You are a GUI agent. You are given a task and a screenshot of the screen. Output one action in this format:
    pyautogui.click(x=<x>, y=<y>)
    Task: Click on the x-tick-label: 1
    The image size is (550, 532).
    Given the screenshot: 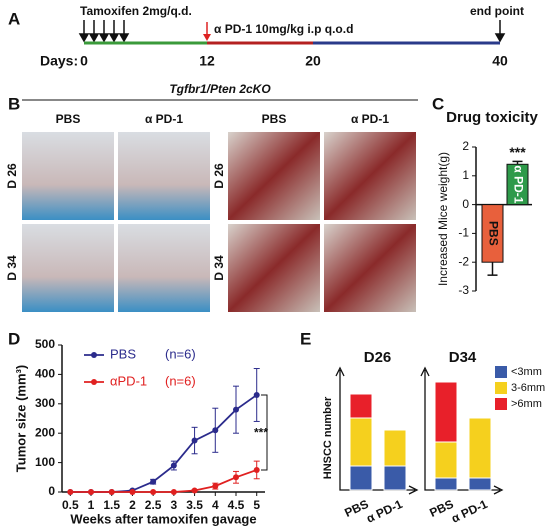 What is the action you would take?
    pyautogui.click(x=91, y=505)
    